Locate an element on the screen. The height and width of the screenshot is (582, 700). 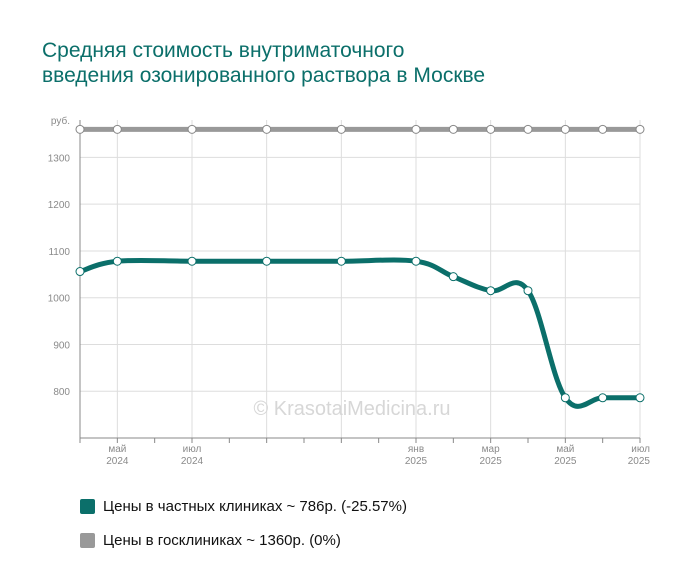
y-tick-label: 1000 is located at coordinates (59, 299).